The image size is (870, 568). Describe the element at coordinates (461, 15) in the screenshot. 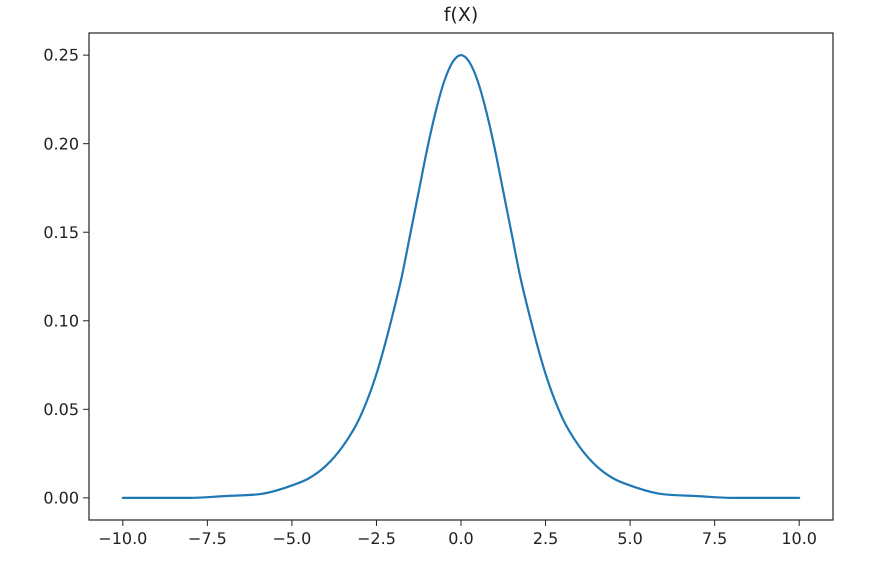

I see `chart-title: f(X)` at that location.